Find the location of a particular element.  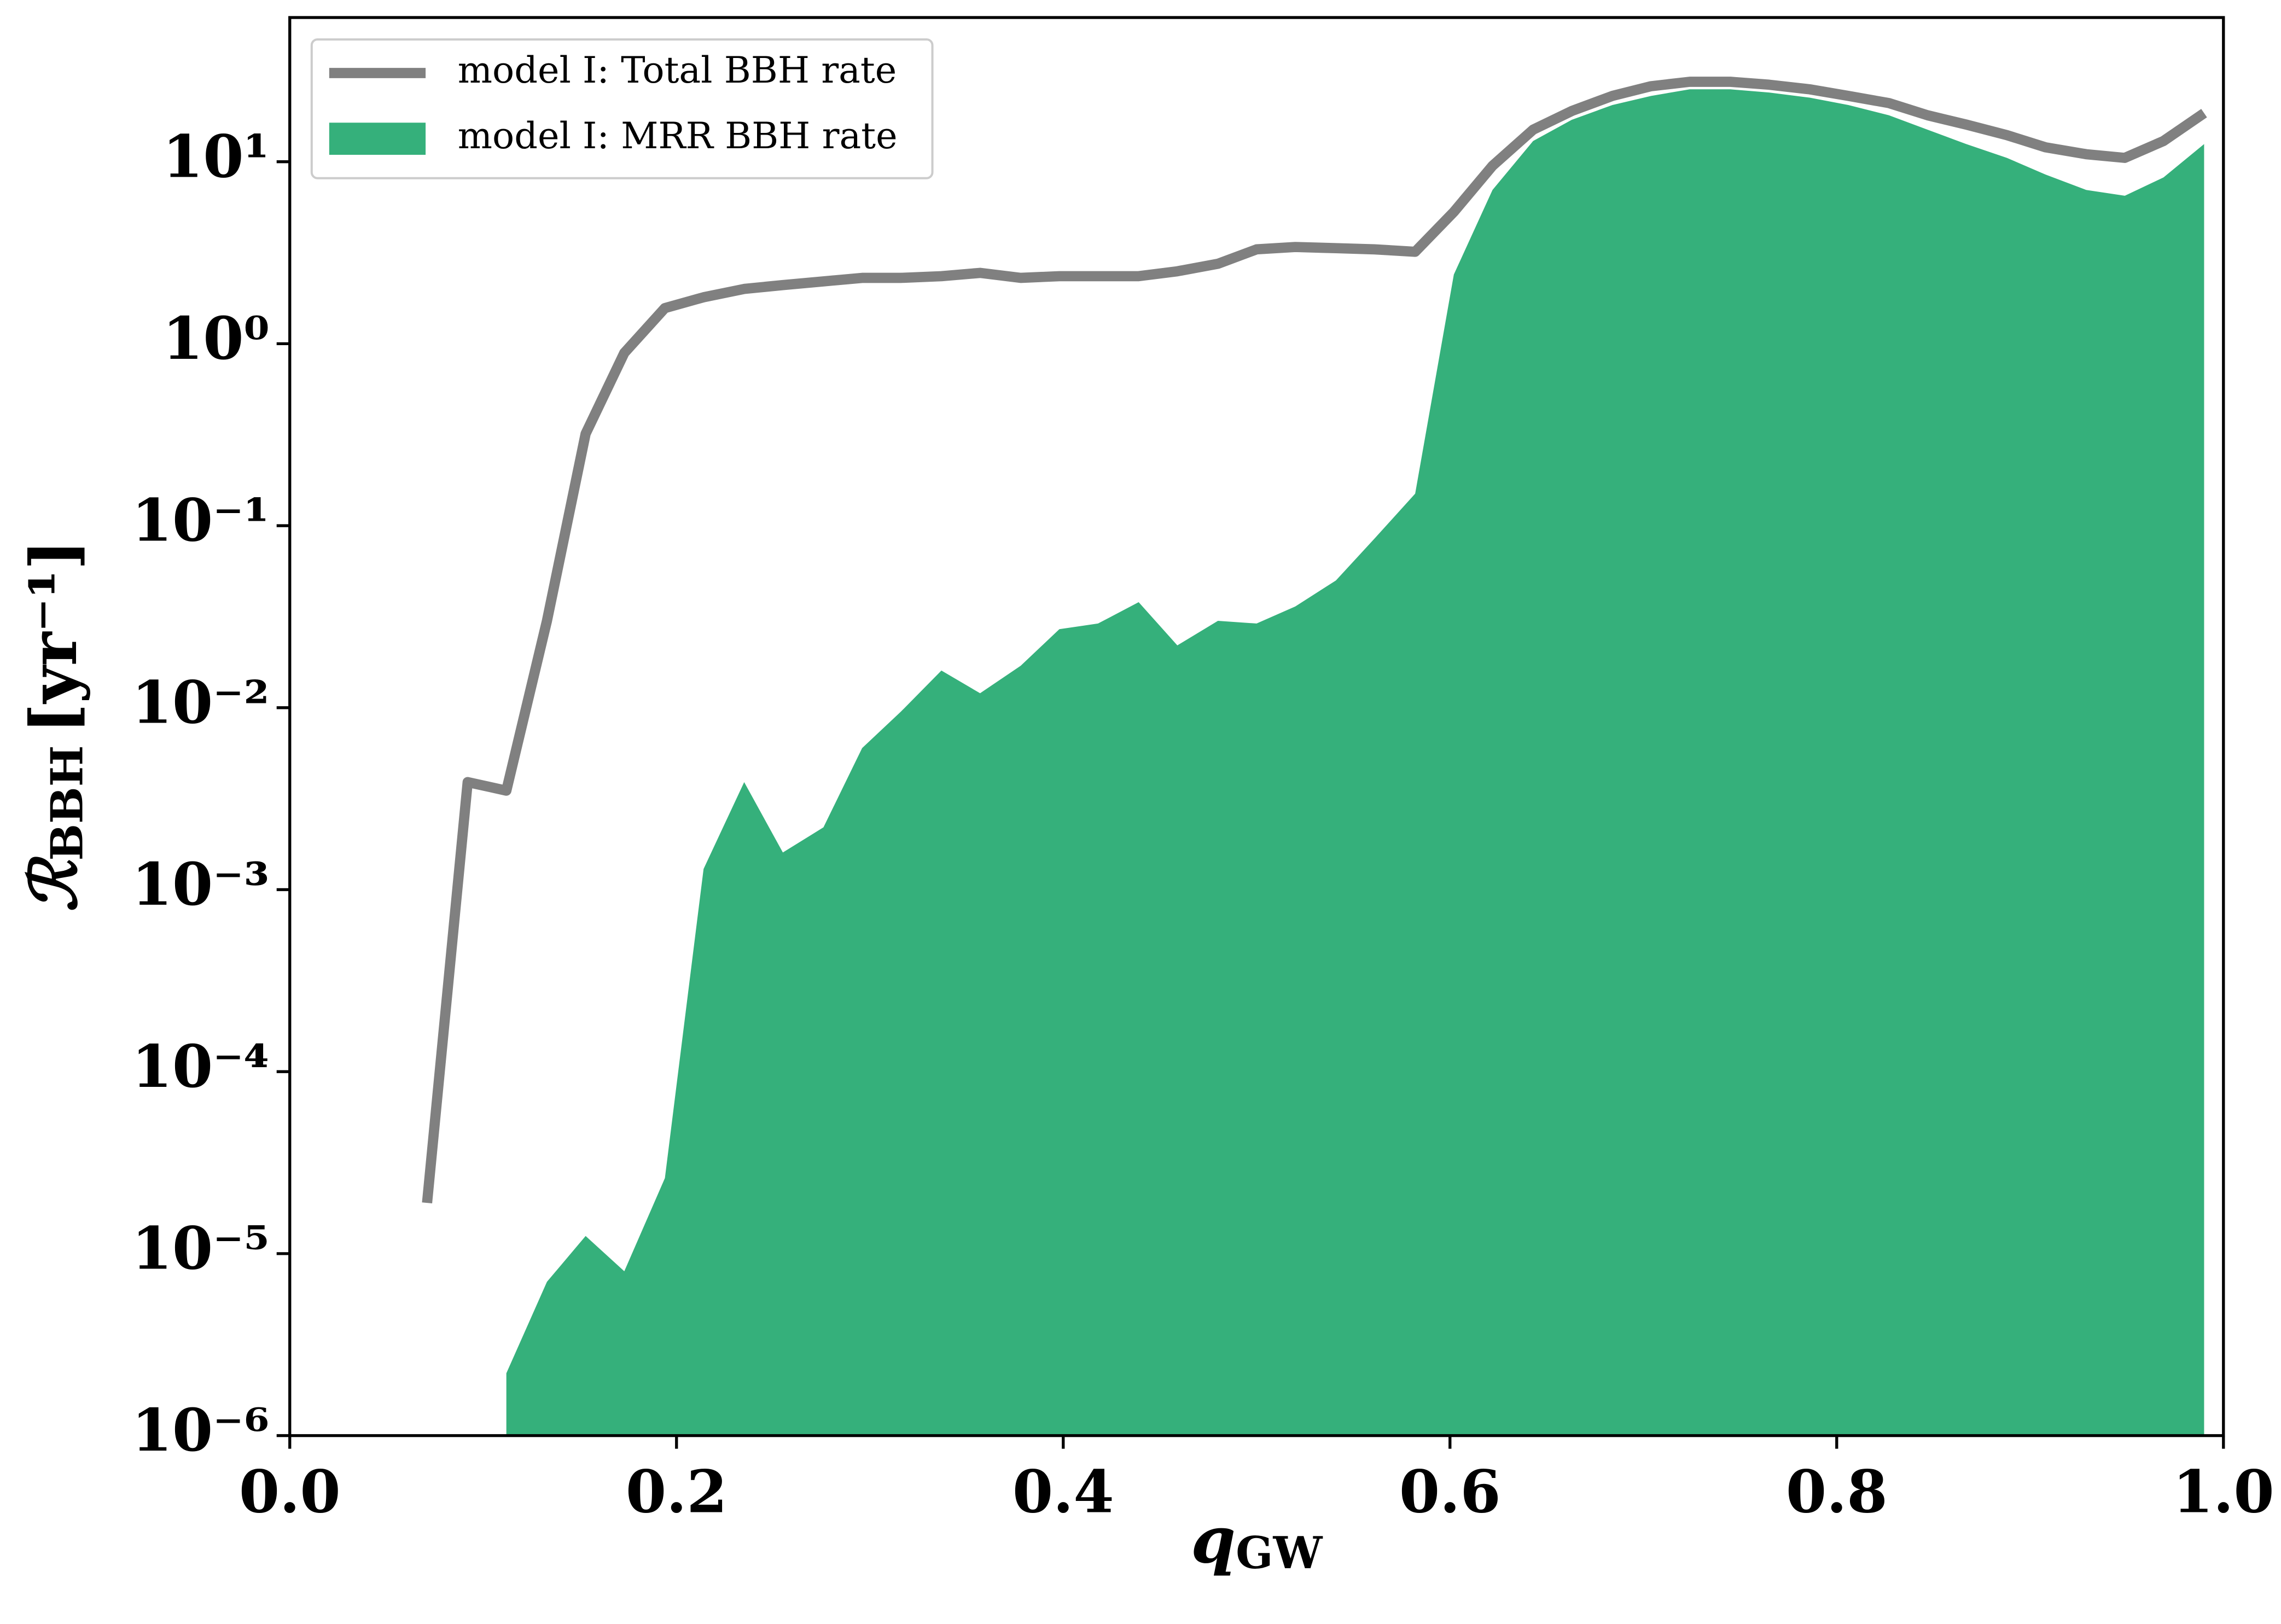

x-tick-label: 0.6 is located at coordinates (1450, 1492).